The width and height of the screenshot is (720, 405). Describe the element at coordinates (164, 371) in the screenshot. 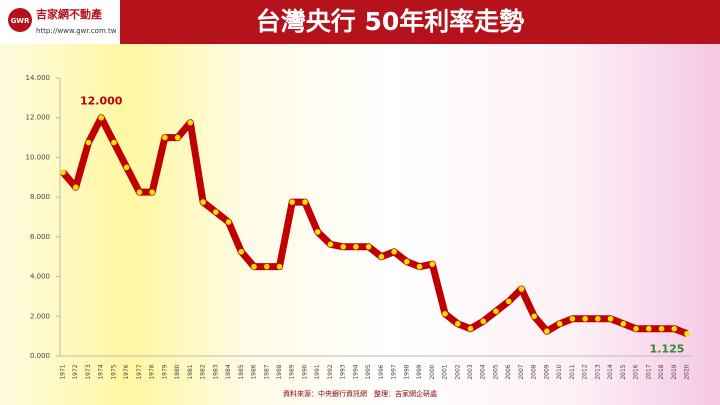

I see `x-tick-label: 1979` at that location.